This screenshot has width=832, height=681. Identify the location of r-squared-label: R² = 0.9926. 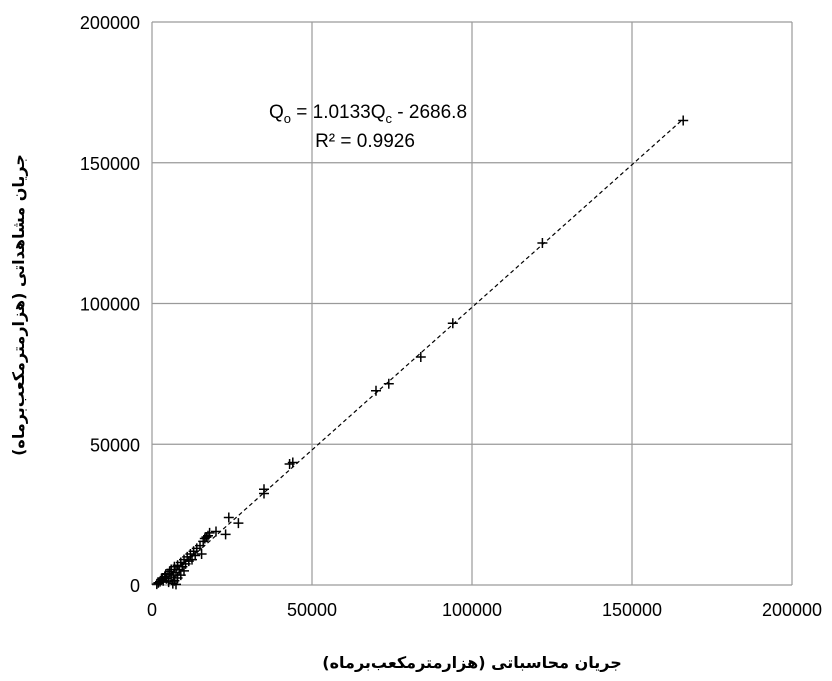
(365, 141).